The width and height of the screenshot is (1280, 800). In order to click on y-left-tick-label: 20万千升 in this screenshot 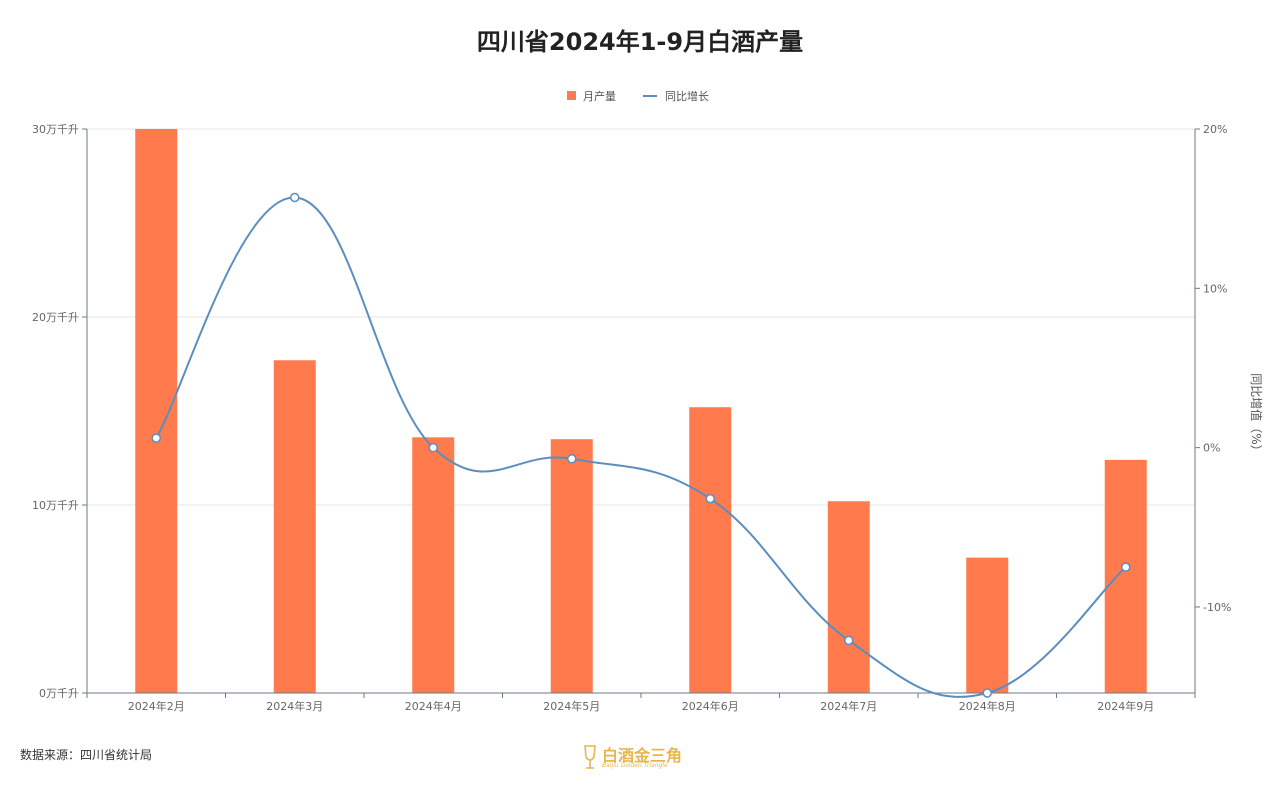, I will do `click(55, 317)`.